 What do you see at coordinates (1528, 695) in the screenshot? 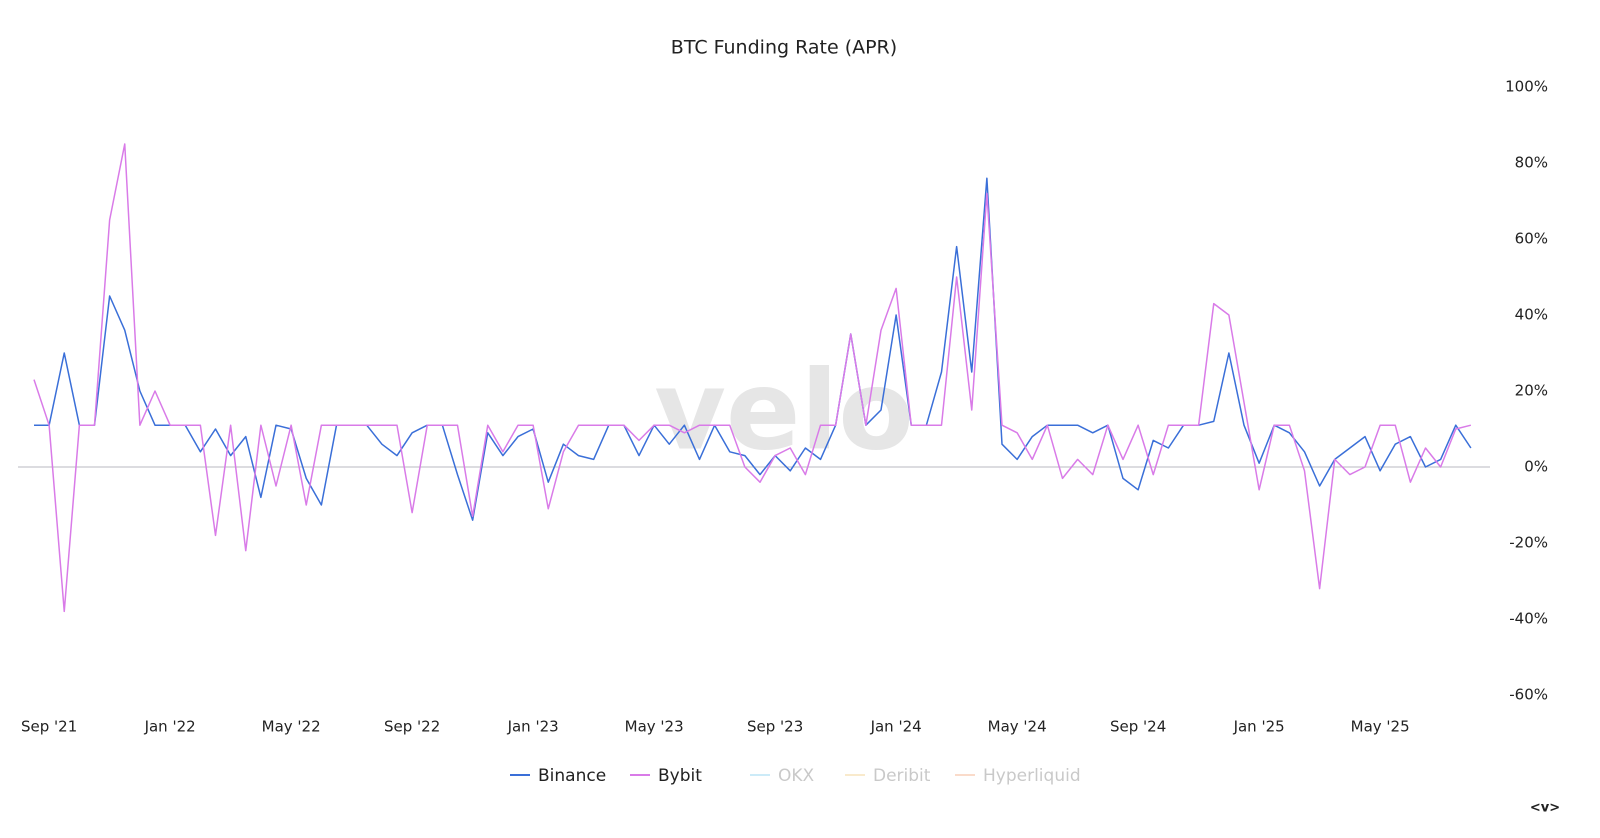
I see `y-tick-label: -60%` at bounding box center [1528, 695].